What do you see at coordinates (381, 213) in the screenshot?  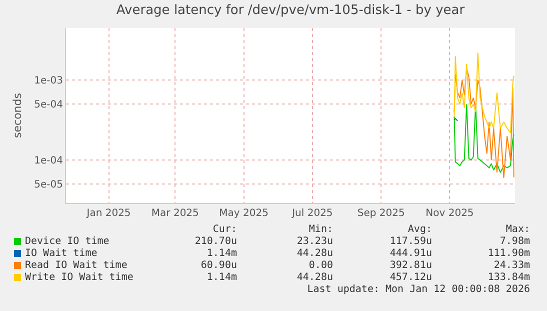 I see `x-tick-label: Sep 2025` at bounding box center [381, 213].